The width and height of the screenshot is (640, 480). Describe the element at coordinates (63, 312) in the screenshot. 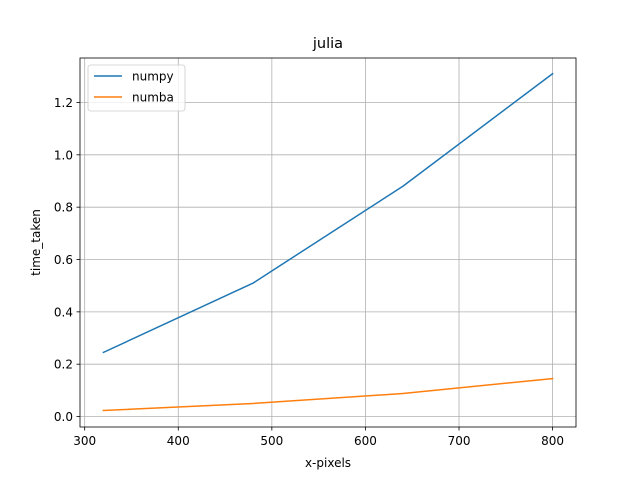

I see `y-tick-label: 0.4` at that location.